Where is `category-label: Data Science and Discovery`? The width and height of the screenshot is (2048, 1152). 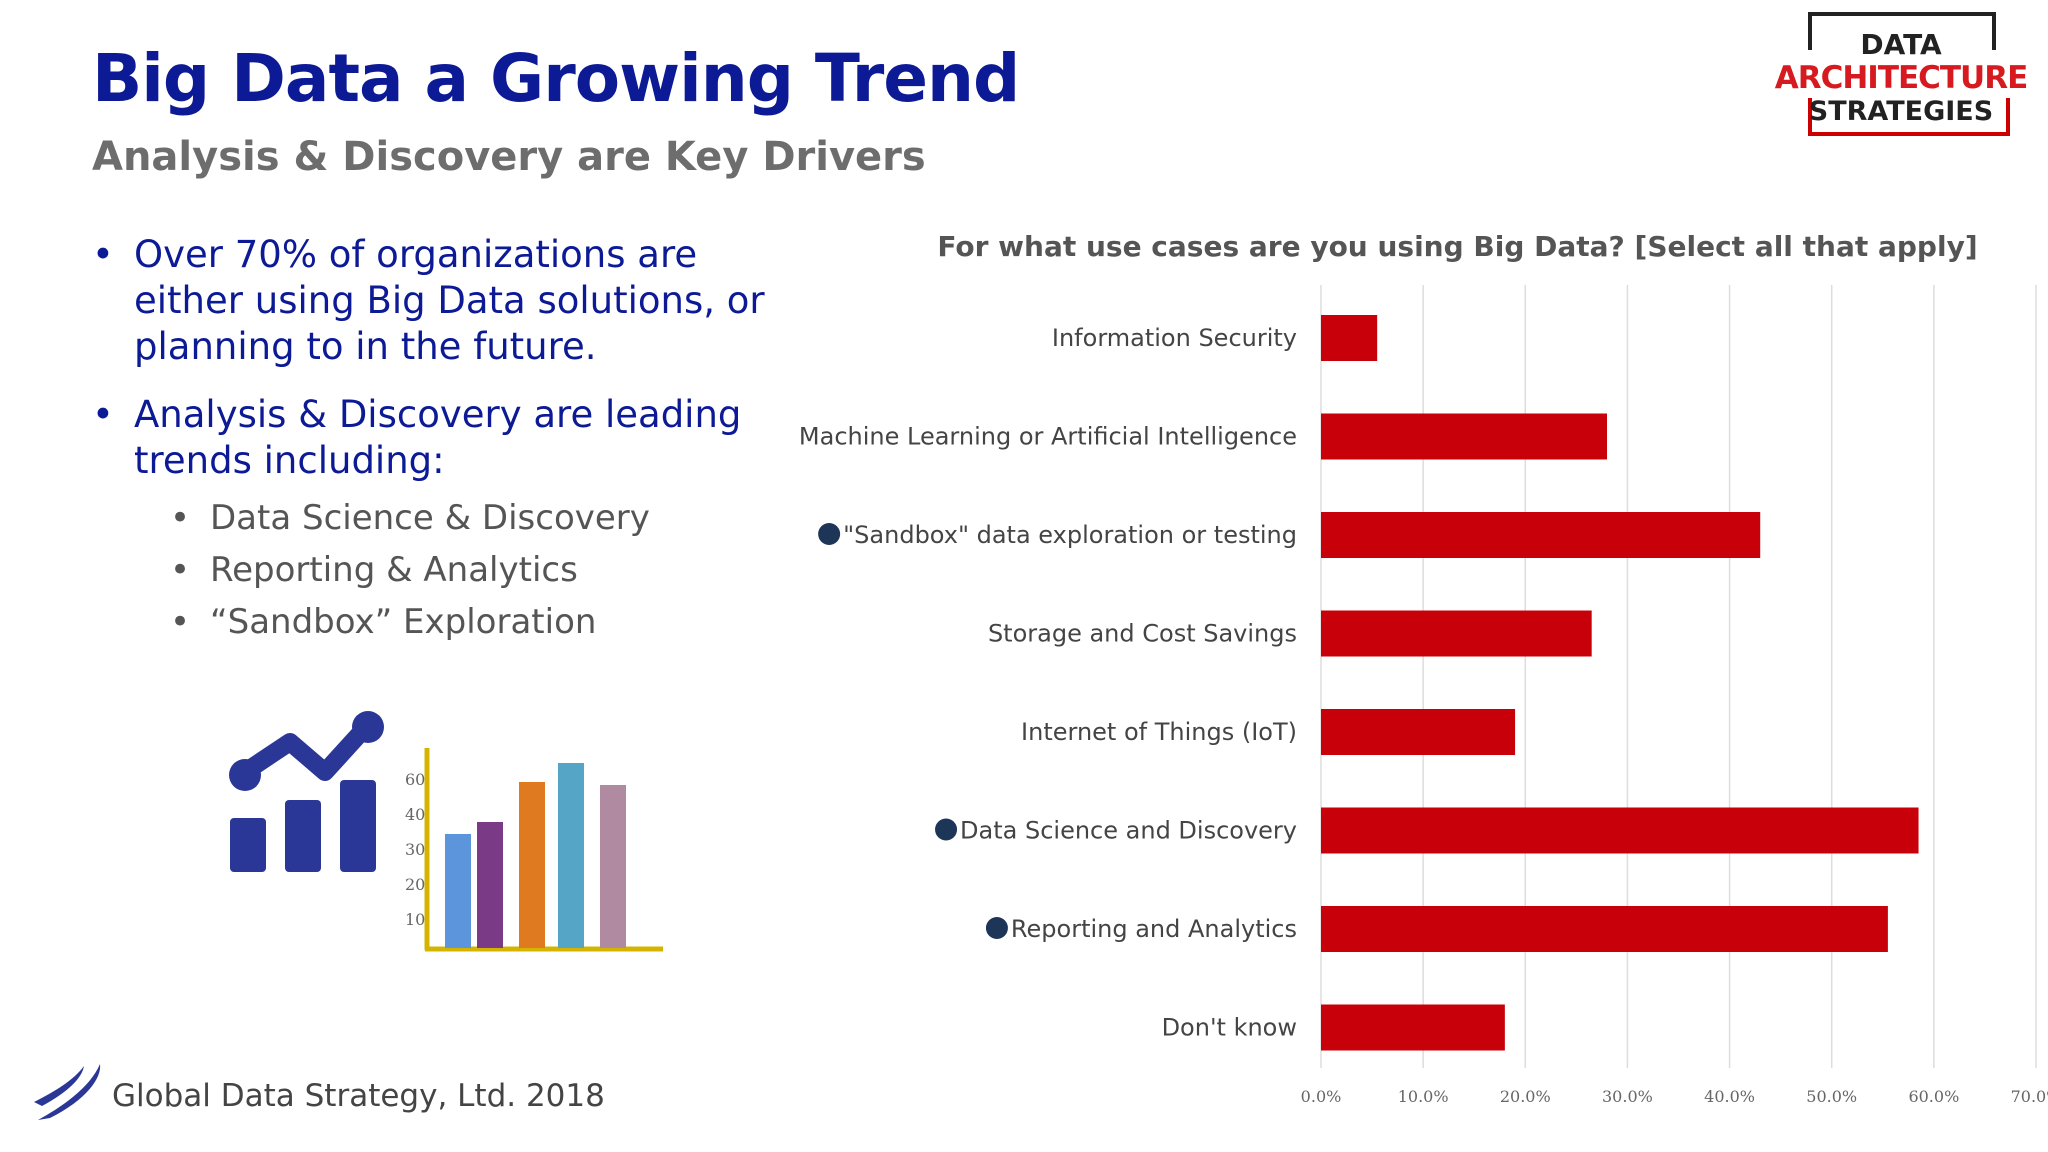
category-label: Data Science and Discovery is located at coordinates (1128, 831).